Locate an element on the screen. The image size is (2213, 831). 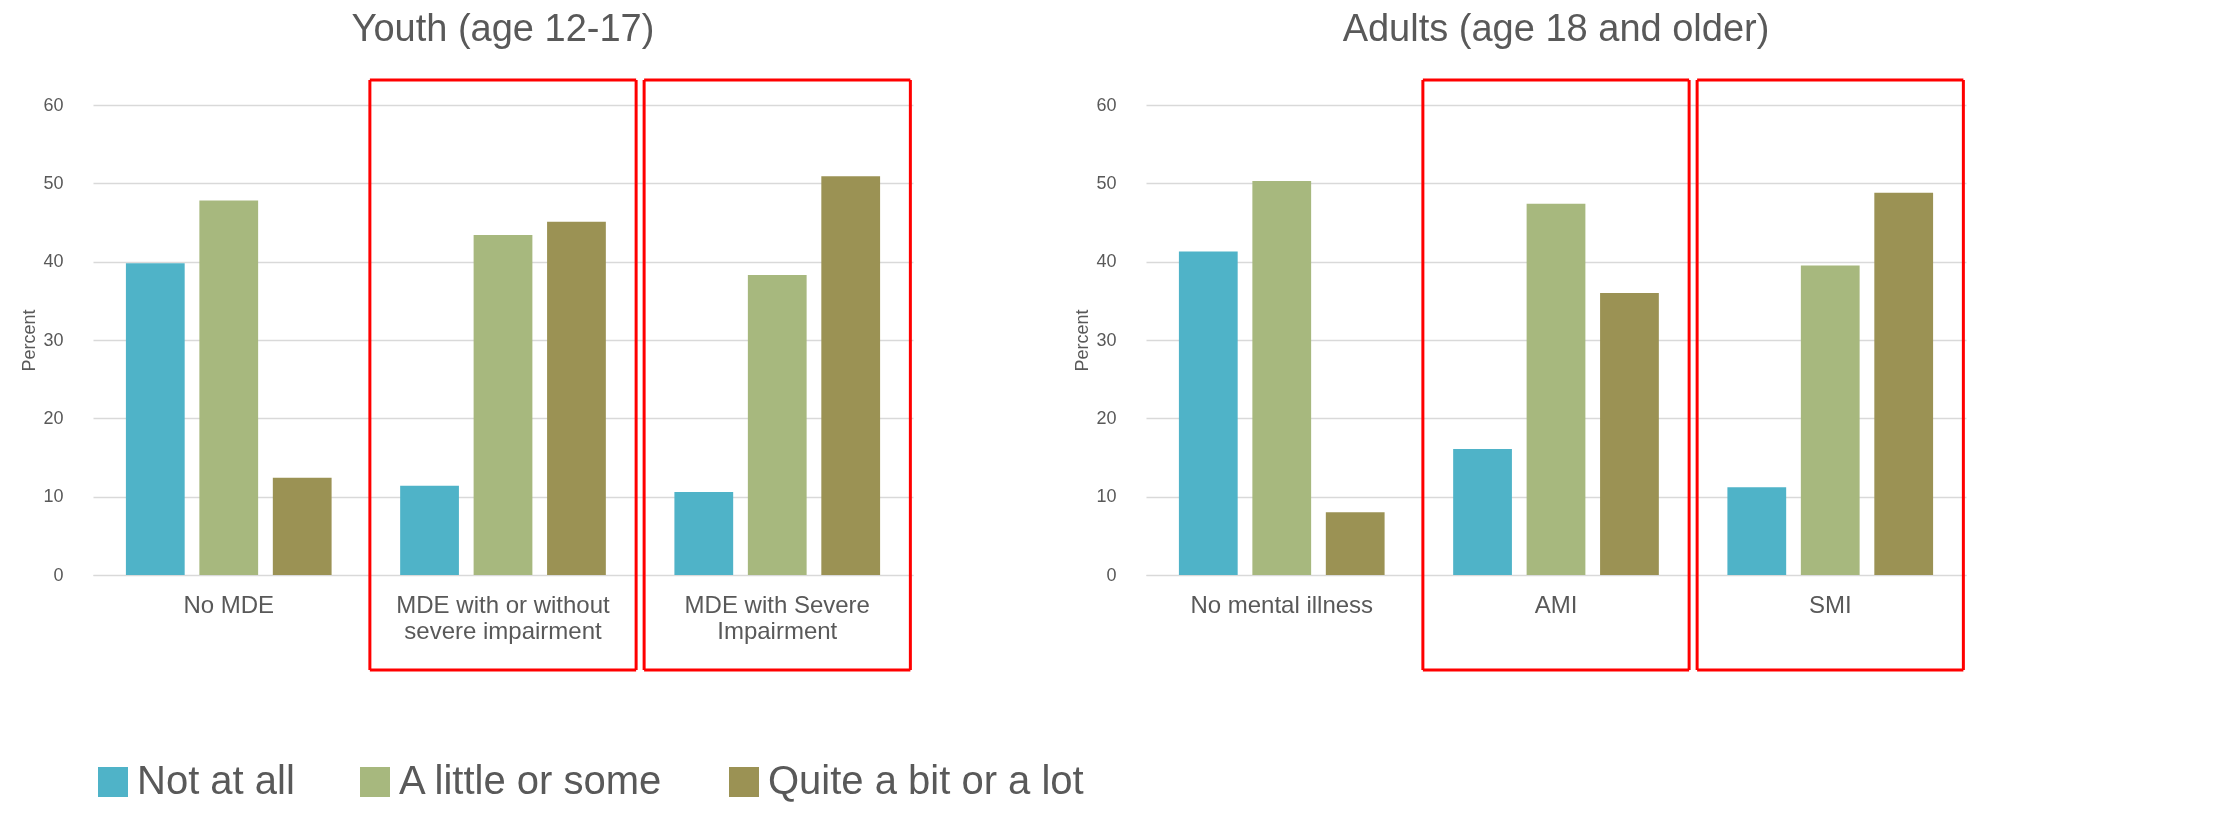
x-tick-label: MDE with or without severe impairment is located at coordinates (503, 617).